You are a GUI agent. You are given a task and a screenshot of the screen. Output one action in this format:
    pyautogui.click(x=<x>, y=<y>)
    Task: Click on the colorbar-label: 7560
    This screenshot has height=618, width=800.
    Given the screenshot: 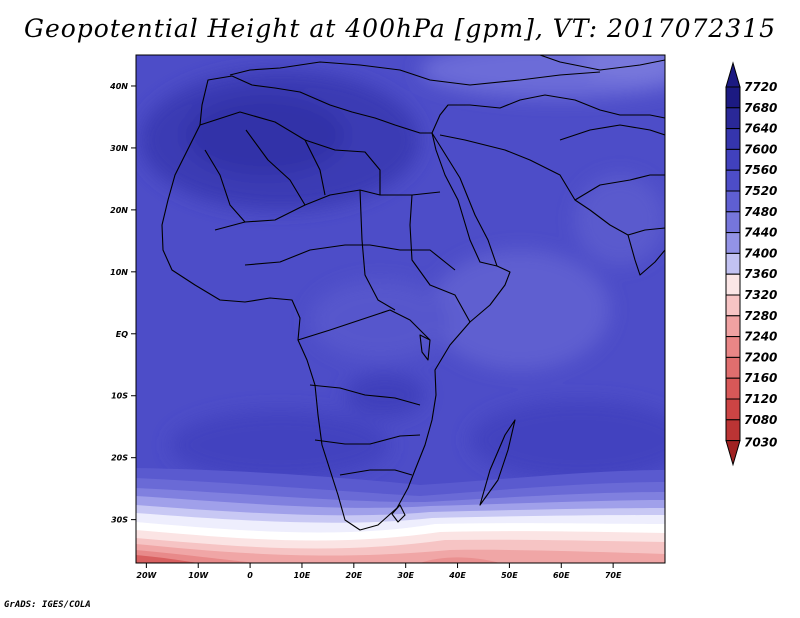 What is the action you would take?
    pyautogui.click(x=760, y=170)
    